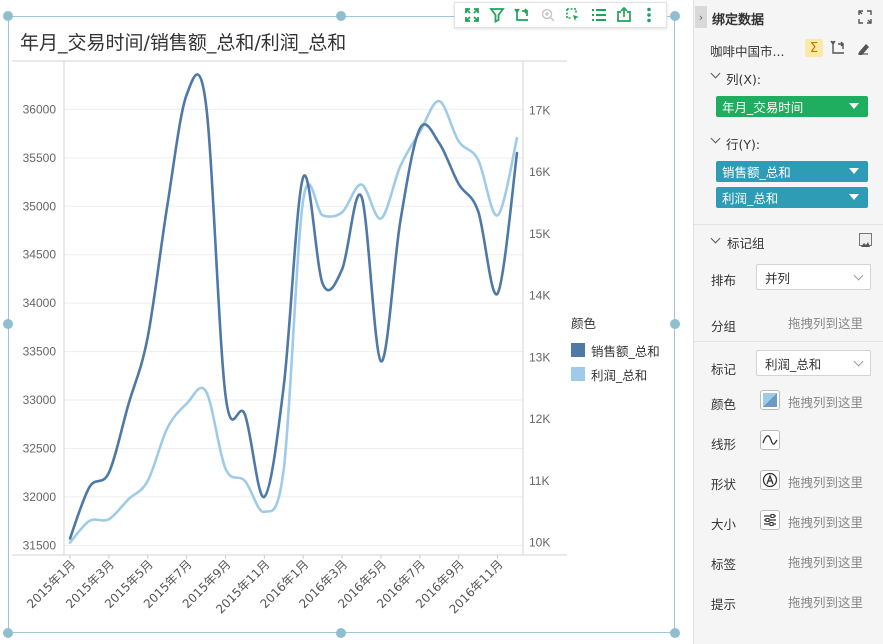 Image resolution: width=883 pixels, height=644 pixels. I want to click on layout-label: 排布, so click(724, 280).